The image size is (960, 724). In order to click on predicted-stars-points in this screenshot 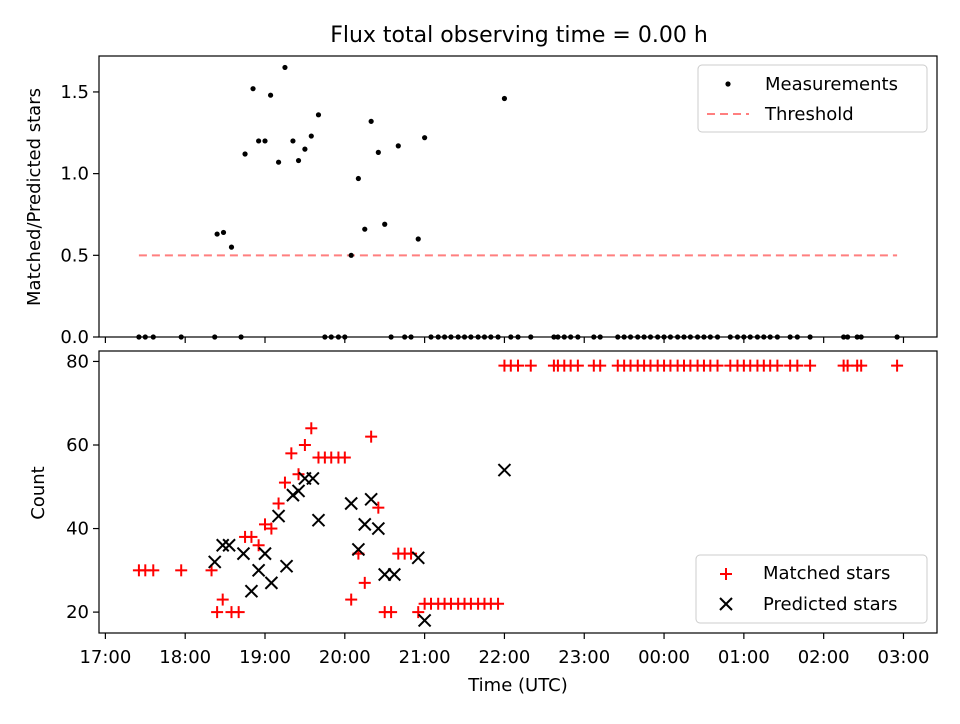, I will do `click(360, 545)`.